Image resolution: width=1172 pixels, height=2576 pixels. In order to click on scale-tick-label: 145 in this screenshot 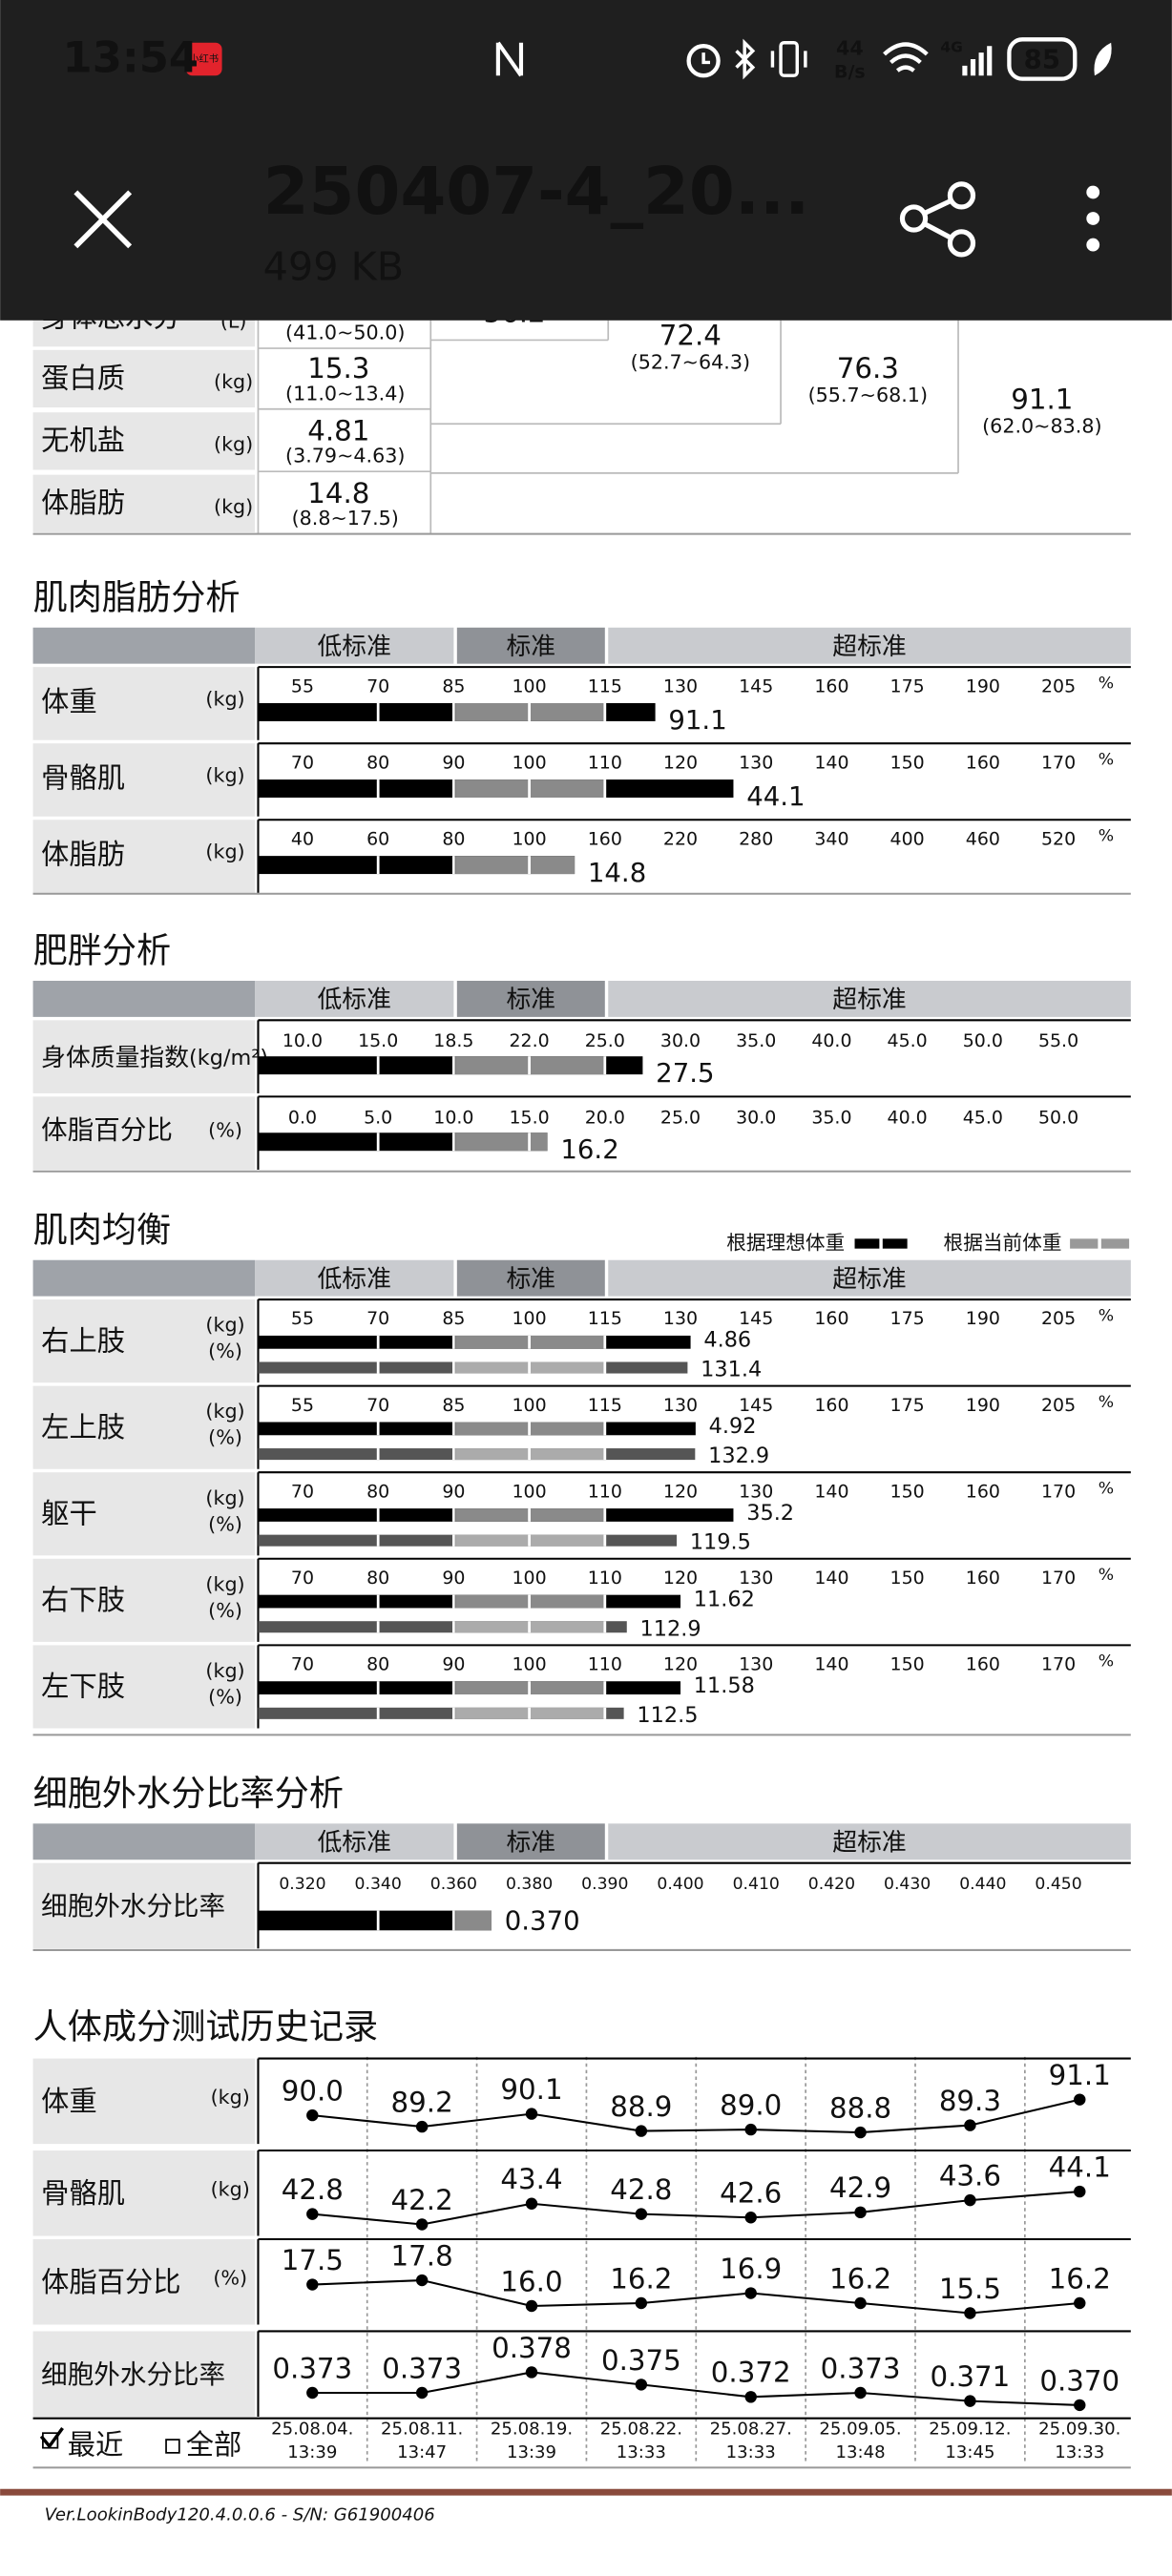, I will do `click(756, 1405)`.